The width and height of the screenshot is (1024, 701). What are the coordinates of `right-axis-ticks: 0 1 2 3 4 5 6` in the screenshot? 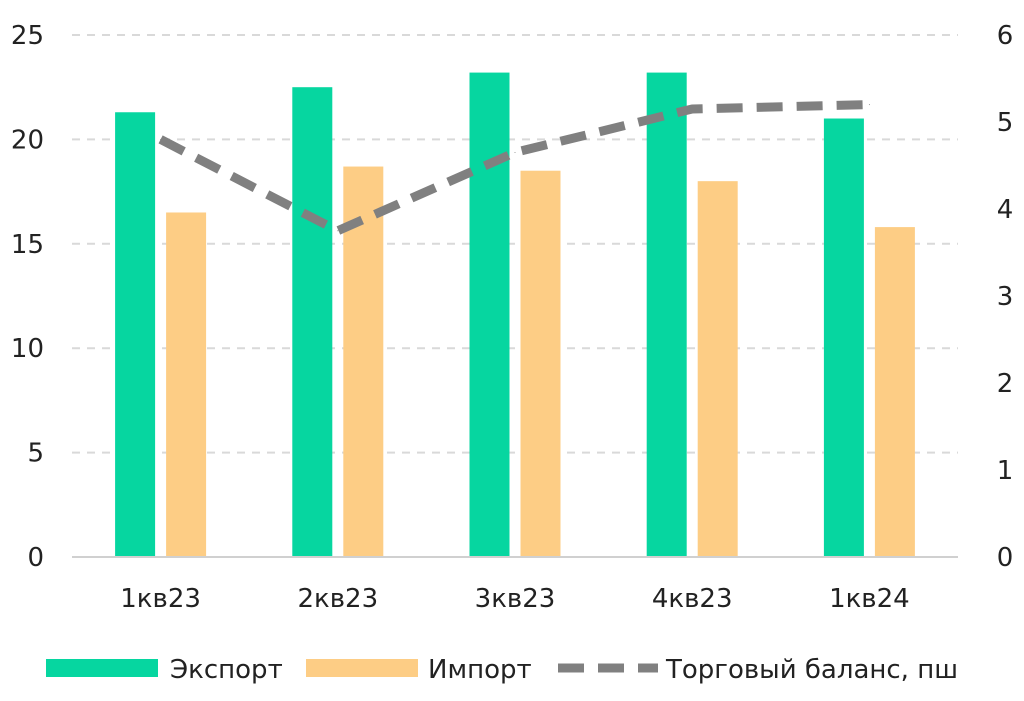 It's located at (1005, 297).